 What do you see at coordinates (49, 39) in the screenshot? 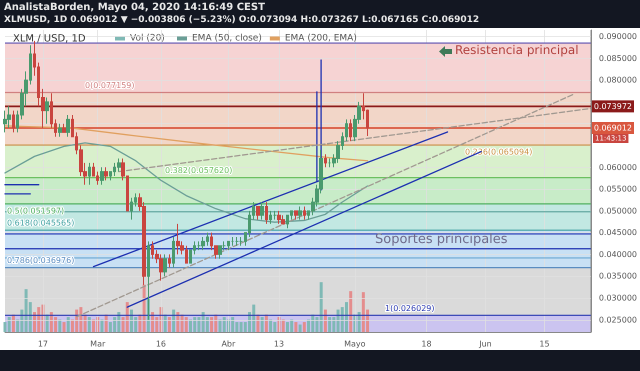
I see `chart-title: XLM / USD, 1D` at bounding box center [49, 39].